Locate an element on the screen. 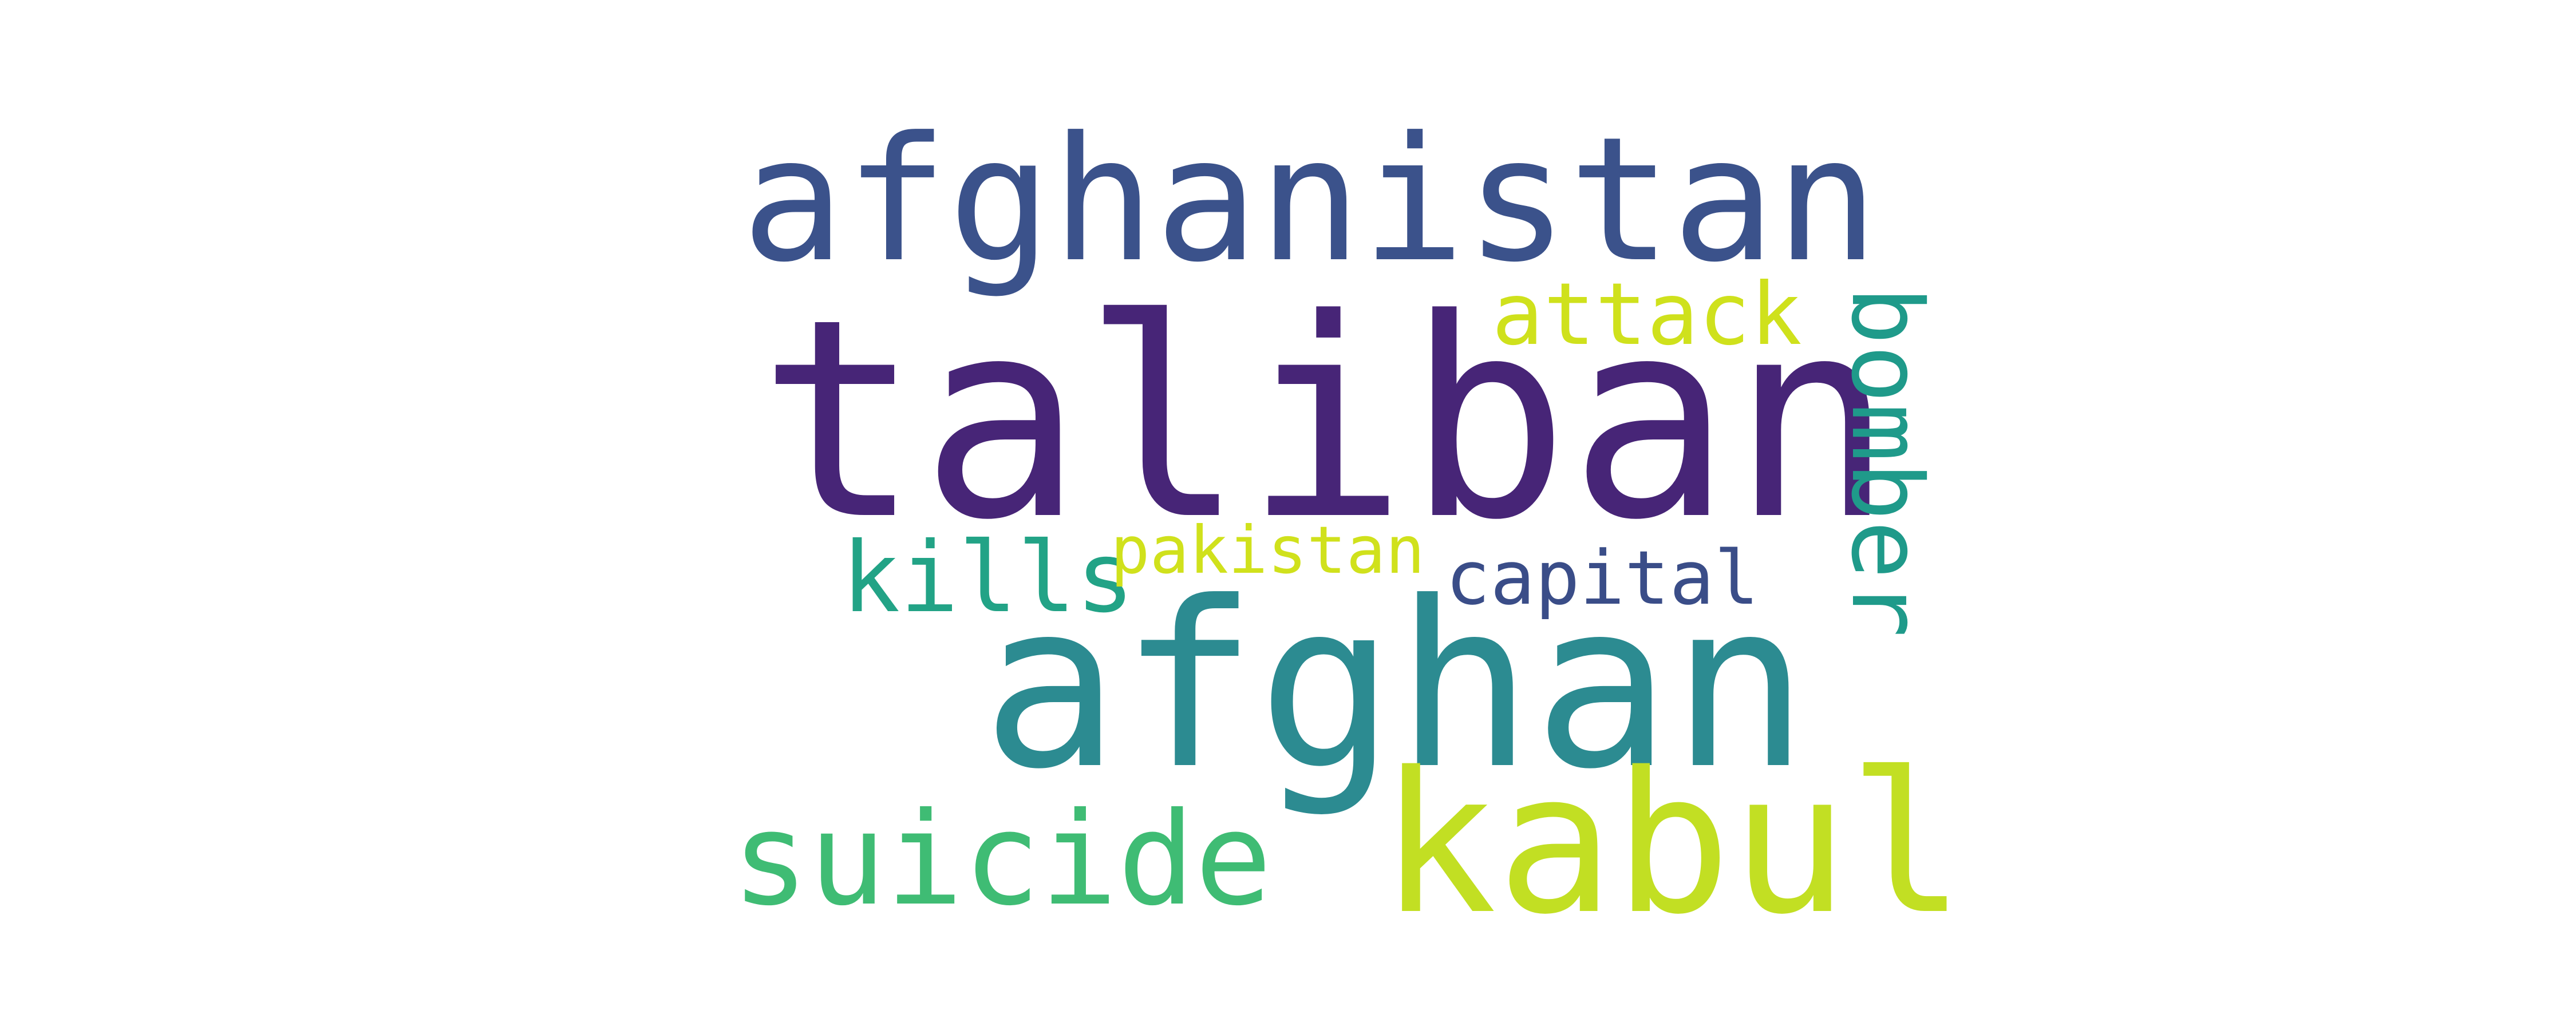 The height and width of the screenshot is (1030, 2576). word-attack: attack is located at coordinates (1647, 315).